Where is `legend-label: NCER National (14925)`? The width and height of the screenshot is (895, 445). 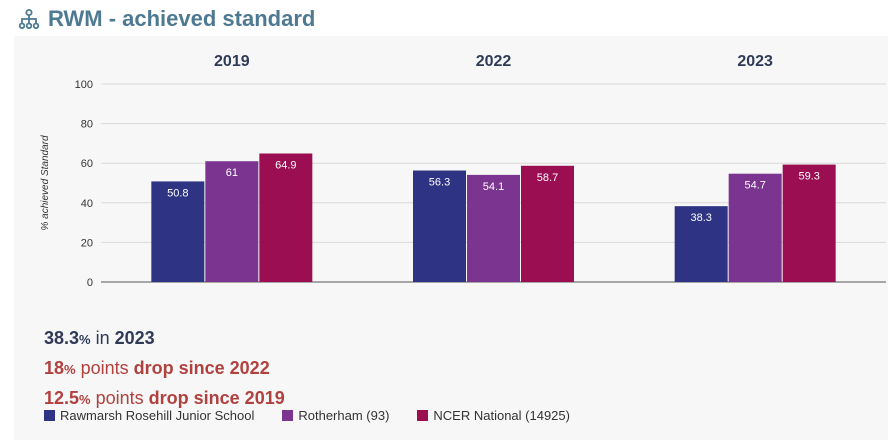 legend-label: NCER National (14925) is located at coordinates (501, 415).